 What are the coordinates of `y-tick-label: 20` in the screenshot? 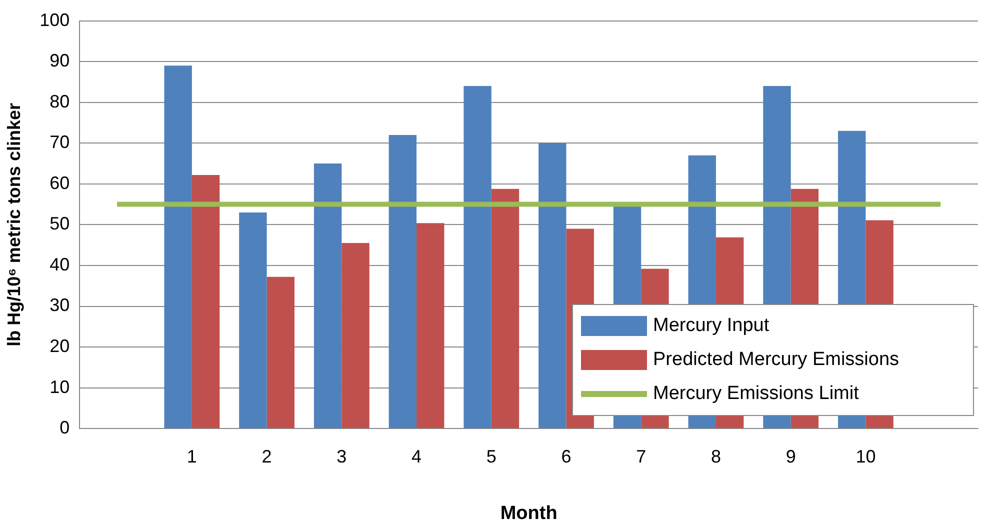 It's located at (60, 346).